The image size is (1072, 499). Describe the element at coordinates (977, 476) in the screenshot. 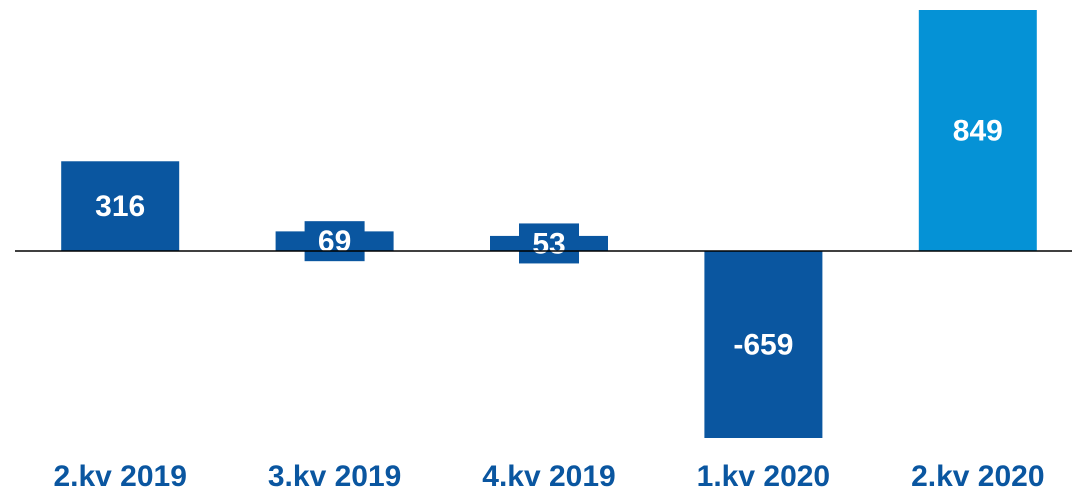

I see `x-tick-label: 2.kv 2020` at that location.